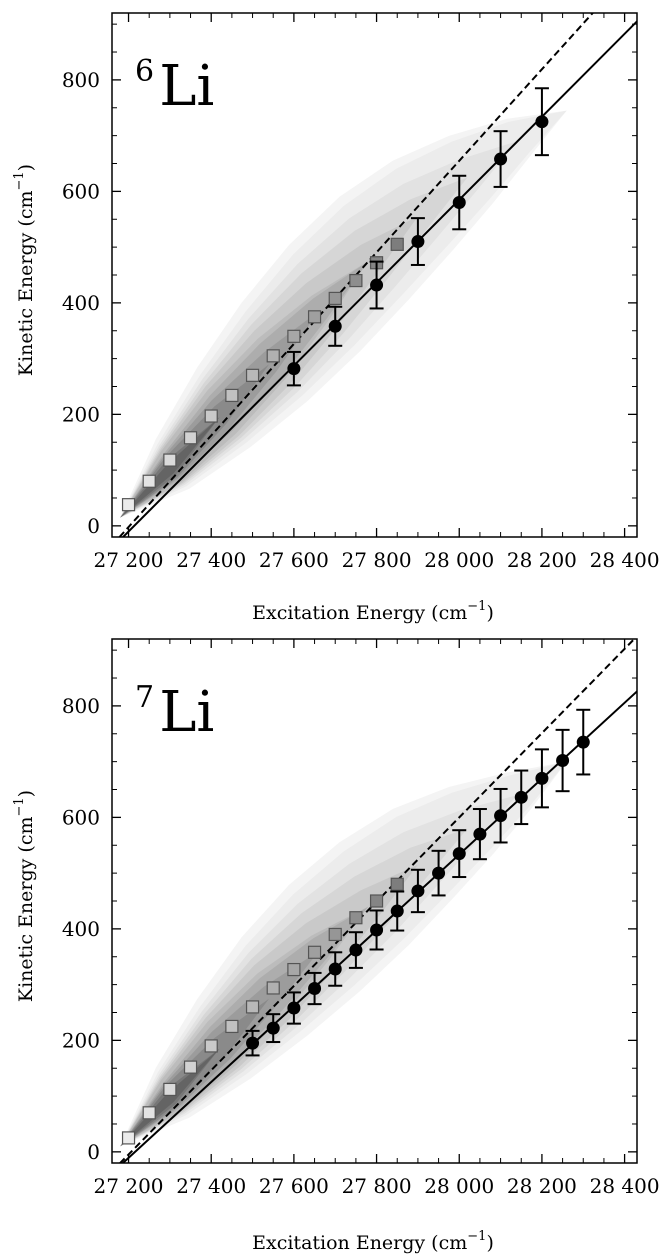 The height and width of the screenshot is (1259, 660). What do you see at coordinates (144, 697) in the screenshot?
I see `isotope-mass: 7` at bounding box center [144, 697].